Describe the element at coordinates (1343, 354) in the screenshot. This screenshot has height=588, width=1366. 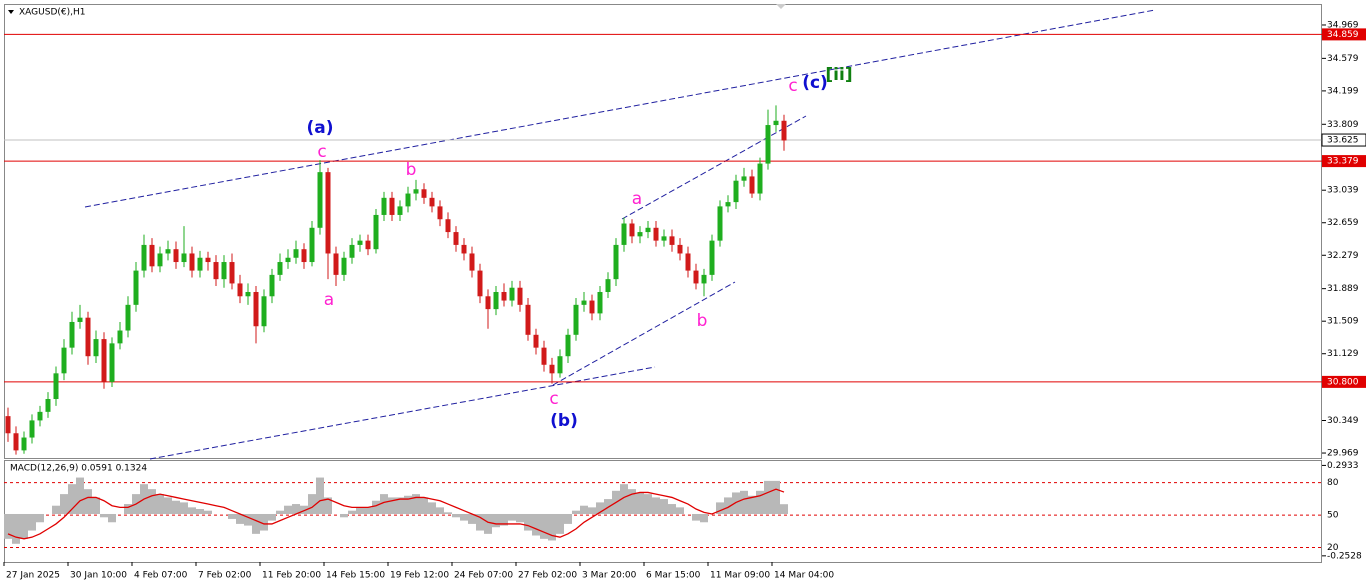
I see `y-tick-label: 31.129` at that location.